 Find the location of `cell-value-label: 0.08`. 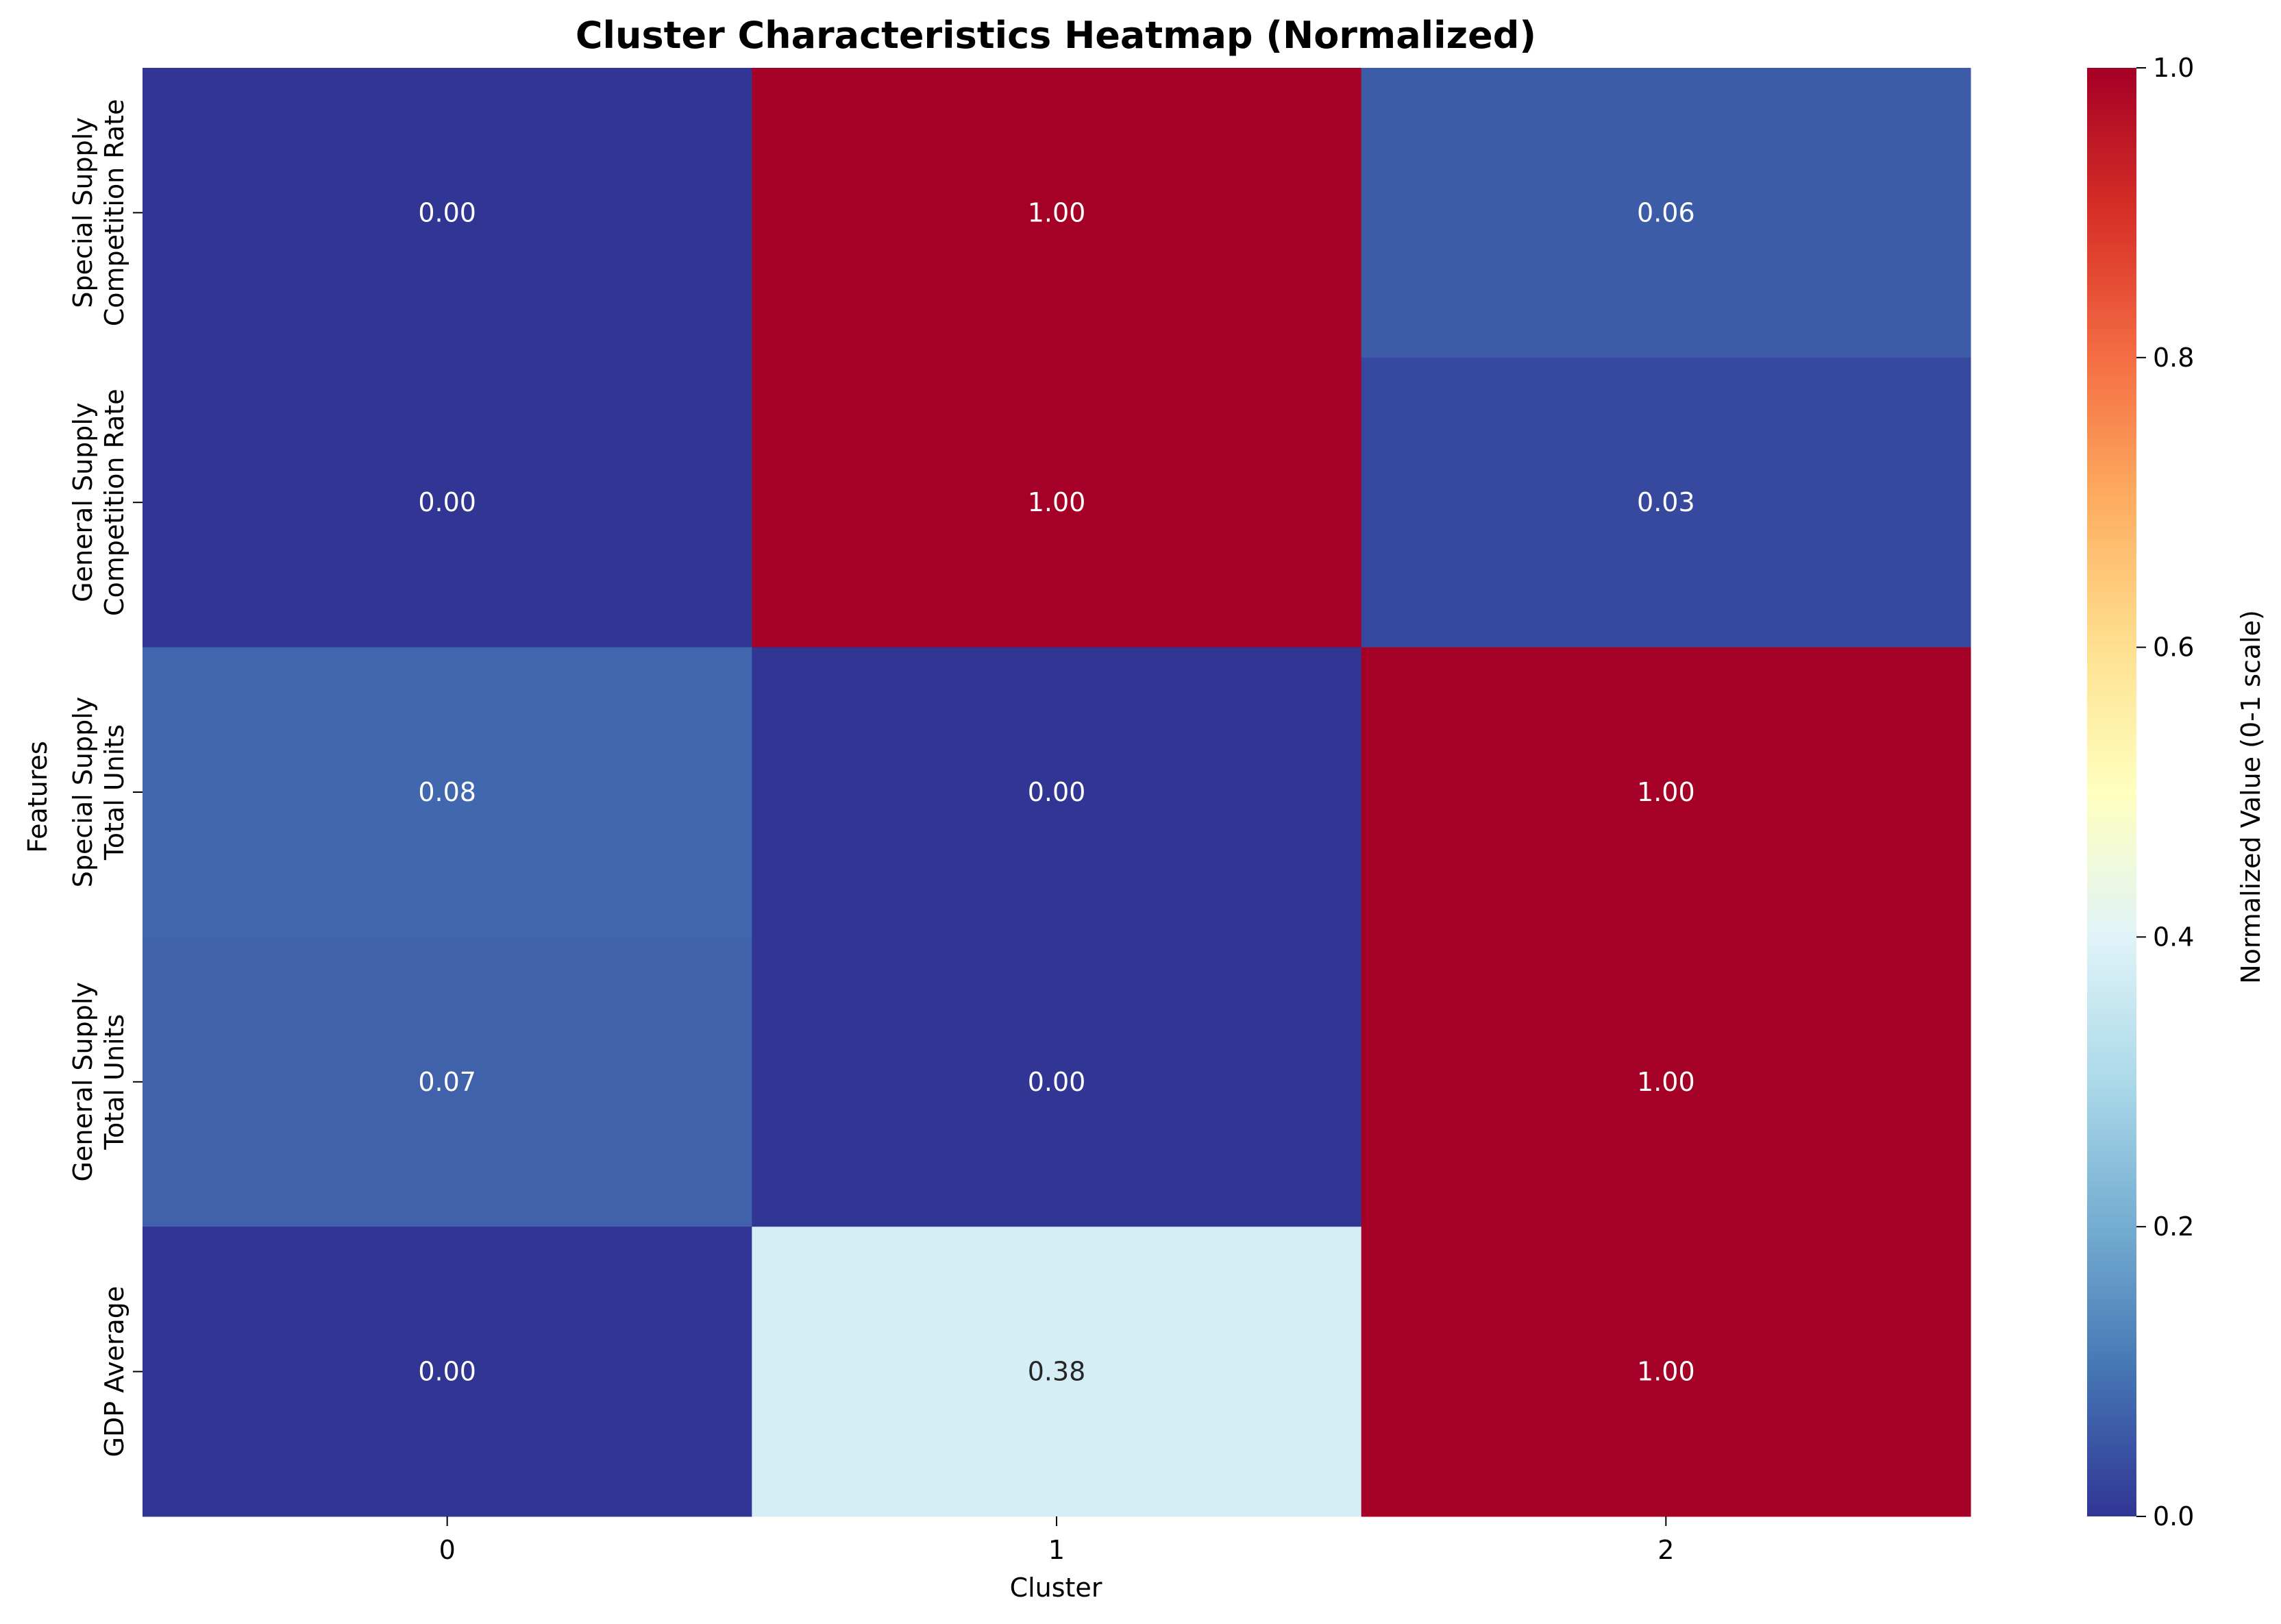

cell-value-label: 0.08 is located at coordinates (447, 792).